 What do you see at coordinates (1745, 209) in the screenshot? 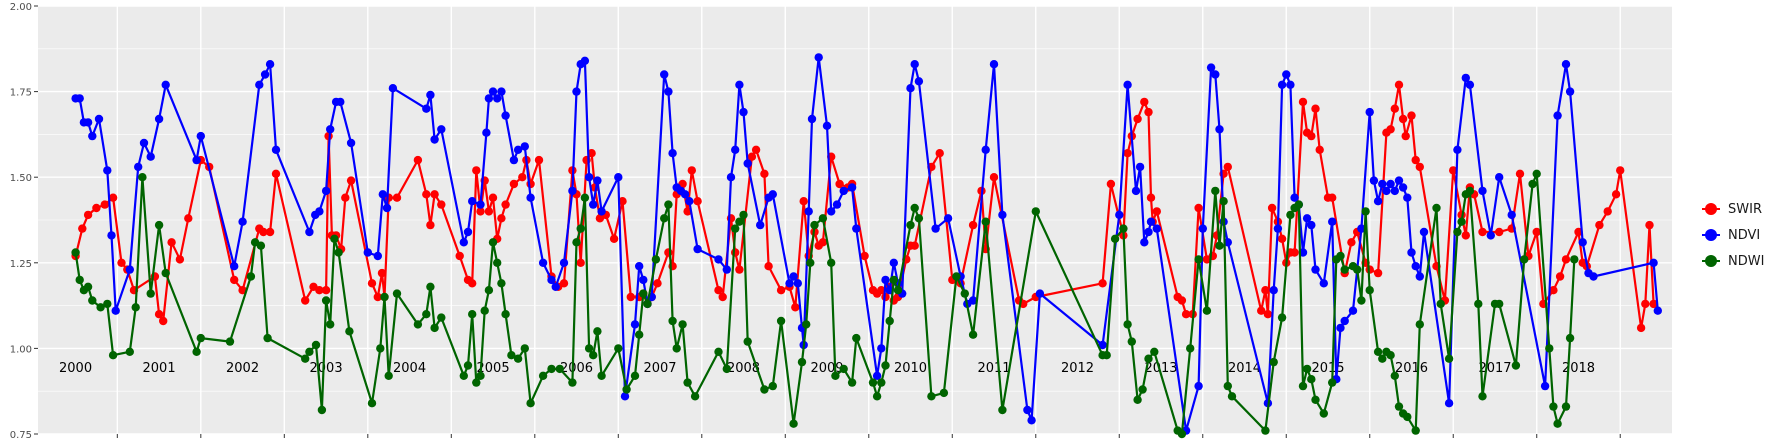
I see `legend-label-swir: SWIR` at bounding box center [1745, 209].